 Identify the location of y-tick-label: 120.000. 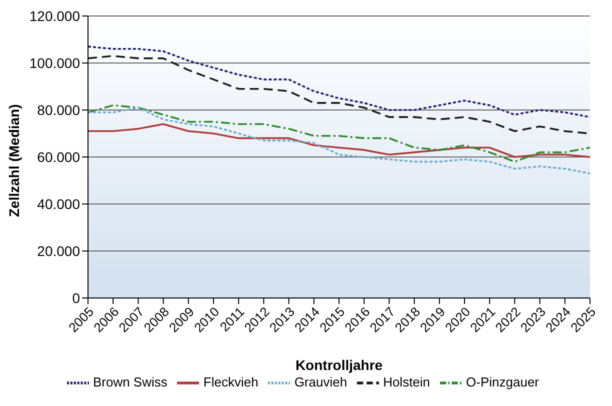
(54, 16).